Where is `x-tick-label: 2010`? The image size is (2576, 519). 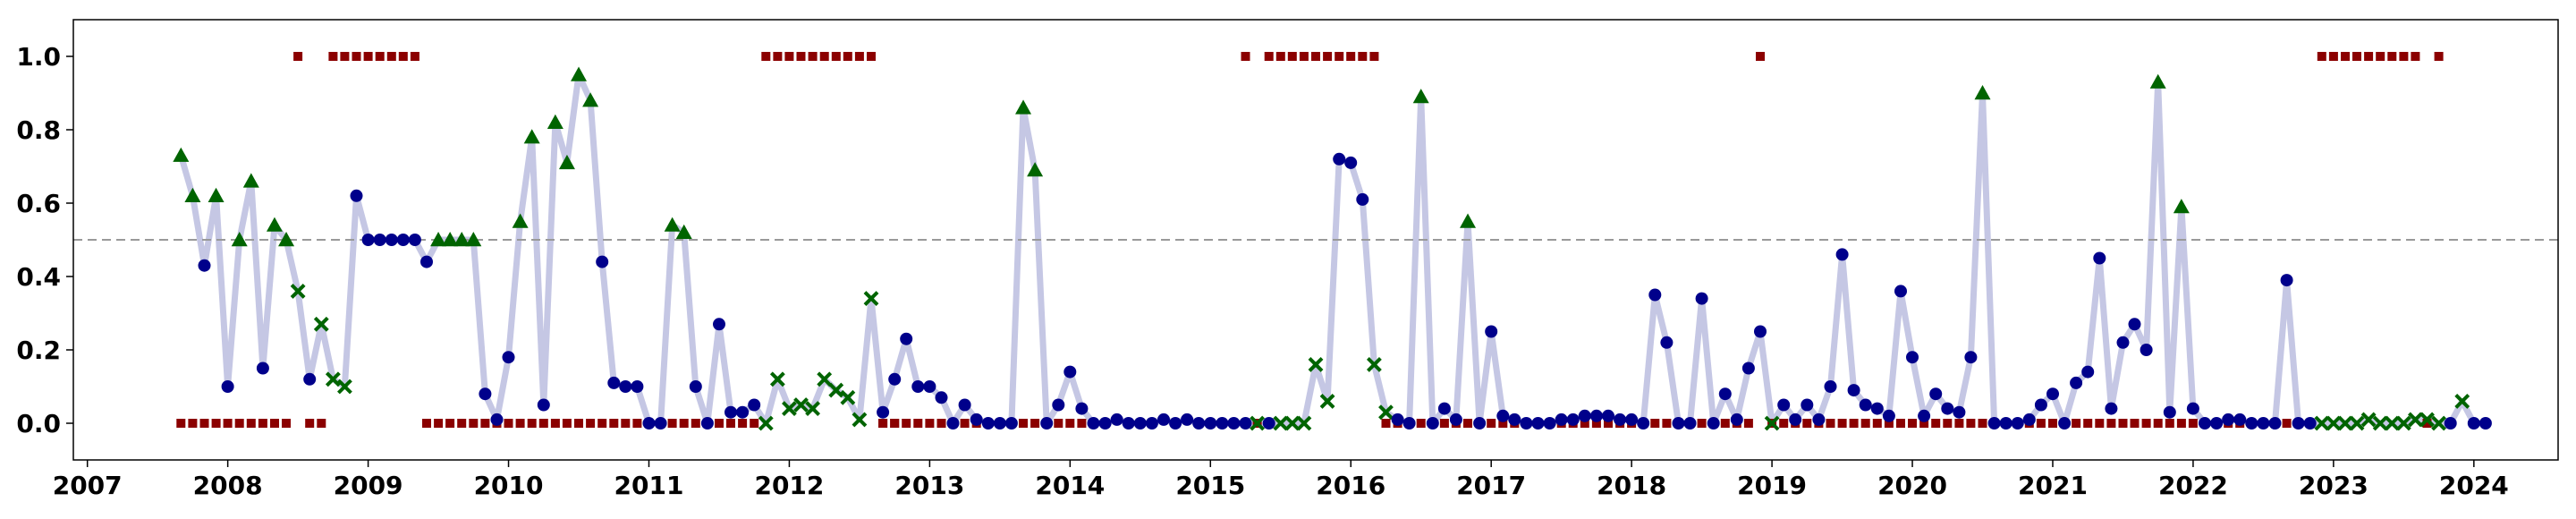
x-tick-label: 2010 is located at coordinates (509, 485).